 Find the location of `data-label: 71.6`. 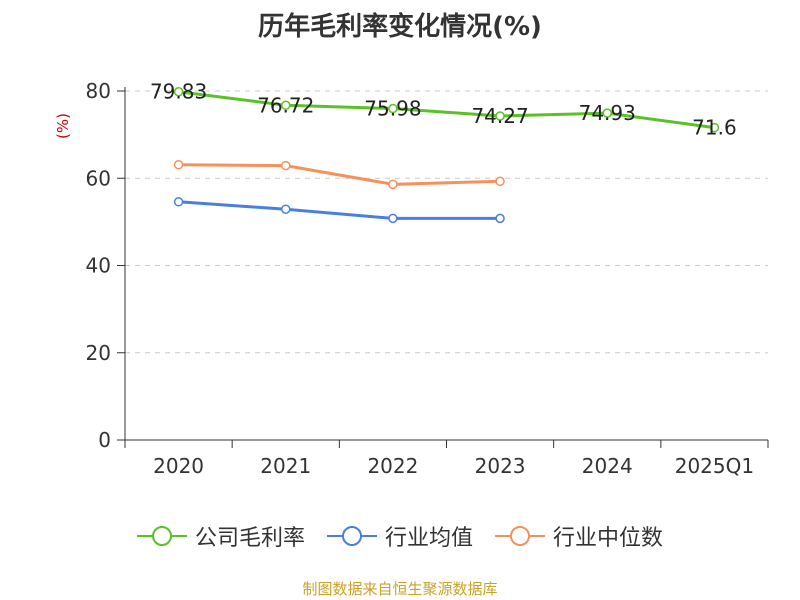

data-label: 71.6 is located at coordinates (714, 128).